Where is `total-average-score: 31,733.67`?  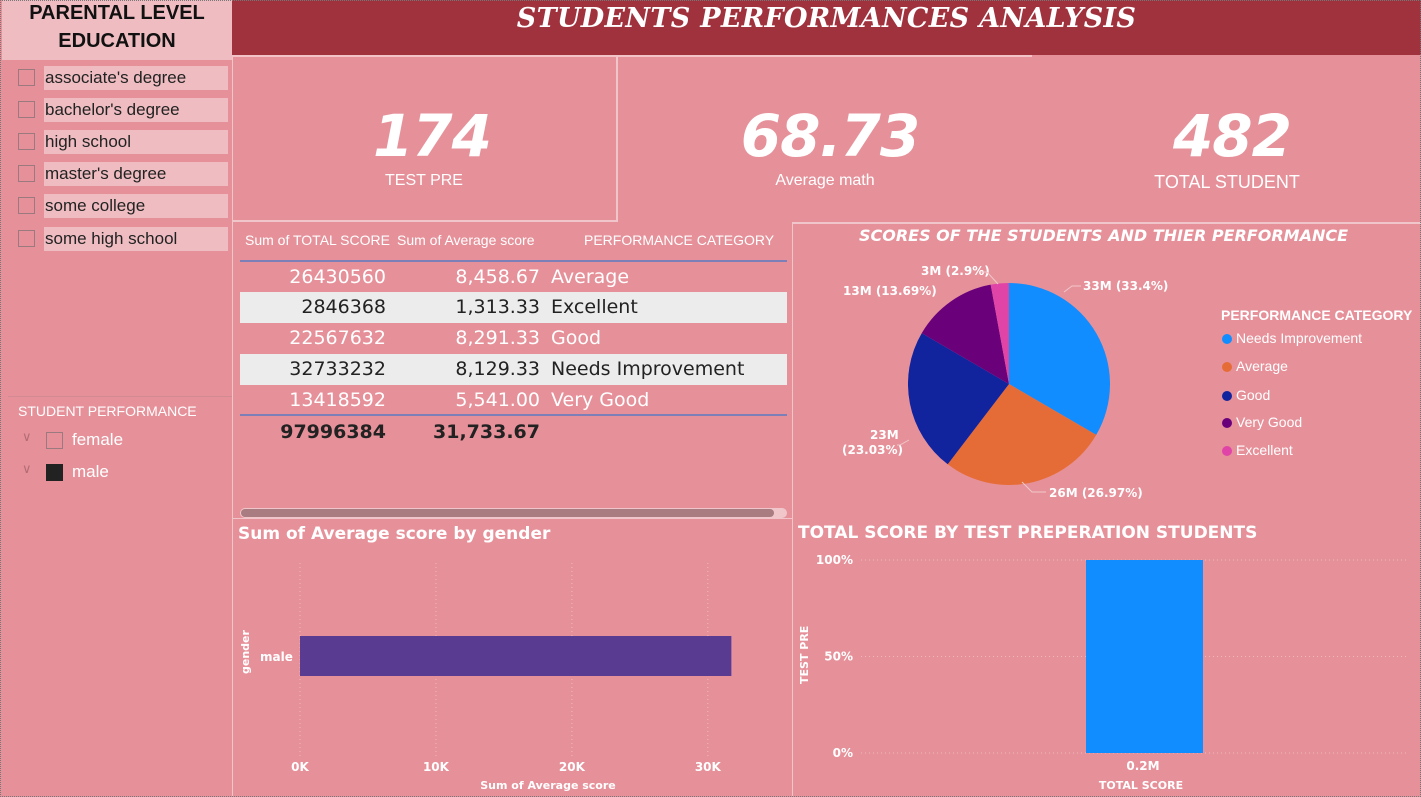
total-average-score: 31,733.67 is located at coordinates (486, 432).